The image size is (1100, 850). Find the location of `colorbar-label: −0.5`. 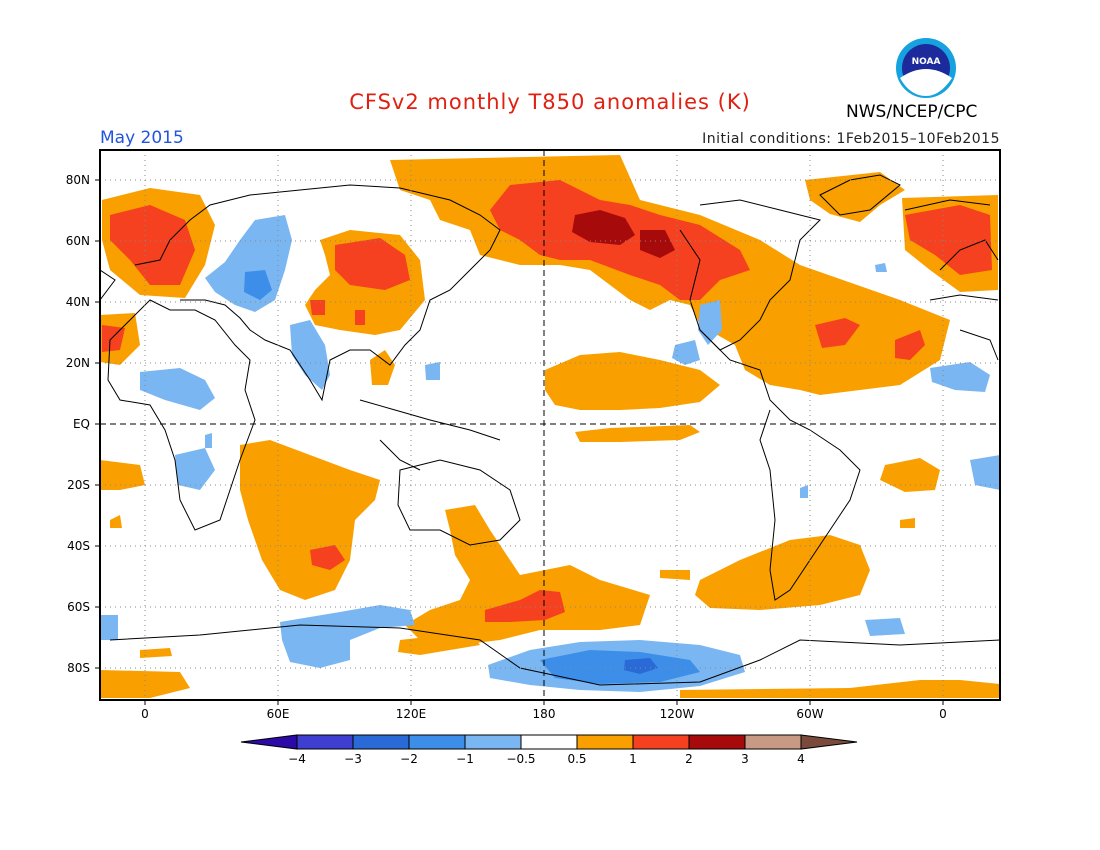

colorbar-label: −0.5 is located at coordinates (521, 759).